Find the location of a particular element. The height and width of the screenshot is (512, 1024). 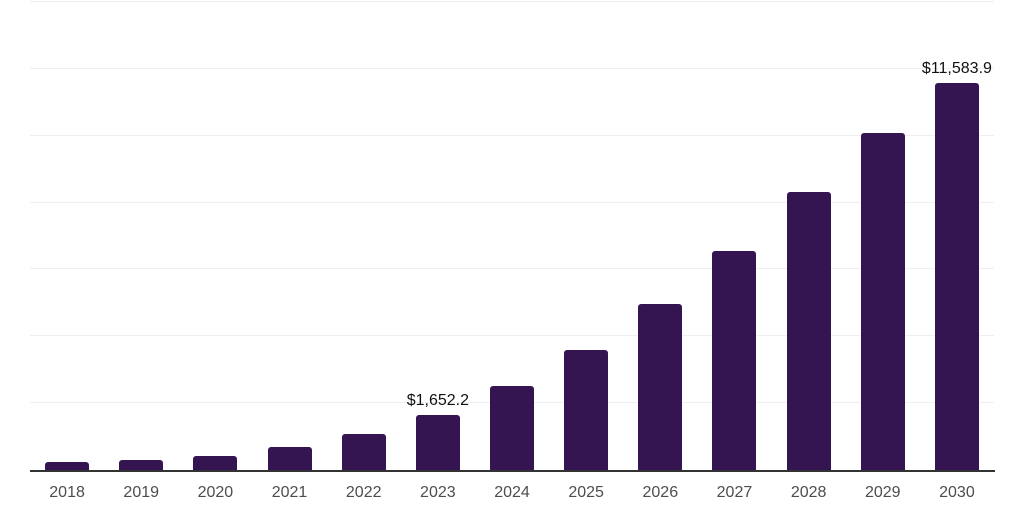

x-tick-label-2022: 2022 is located at coordinates (363, 492).